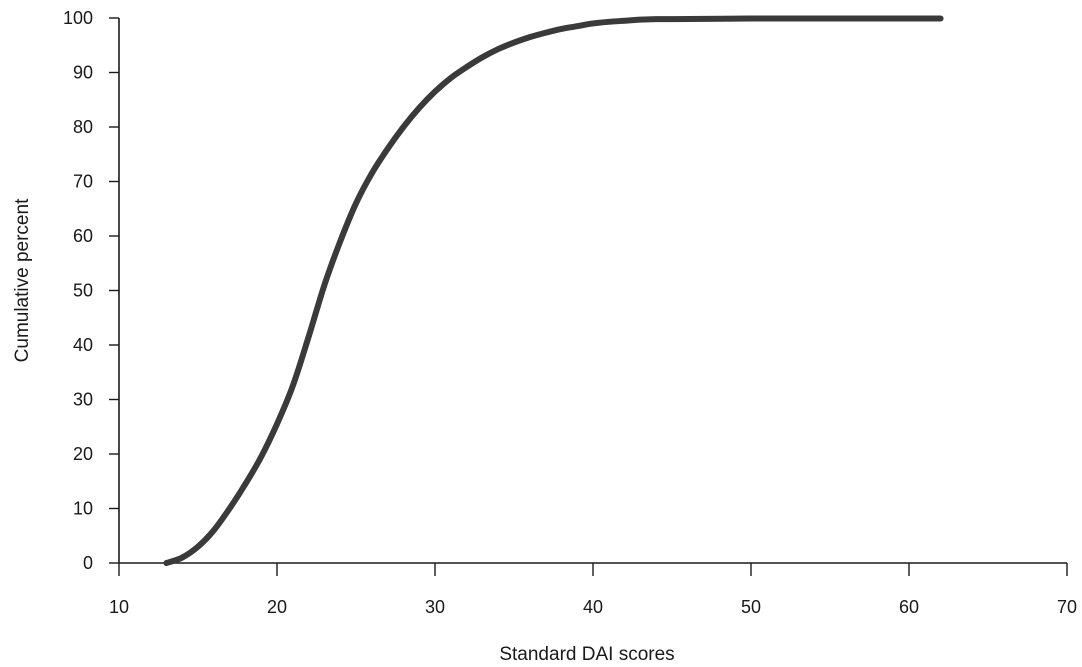 The width and height of the screenshot is (1082, 667). Describe the element at coordinates (83, 509) in the screenshot. I see `y-tick-label: 10` at that location.